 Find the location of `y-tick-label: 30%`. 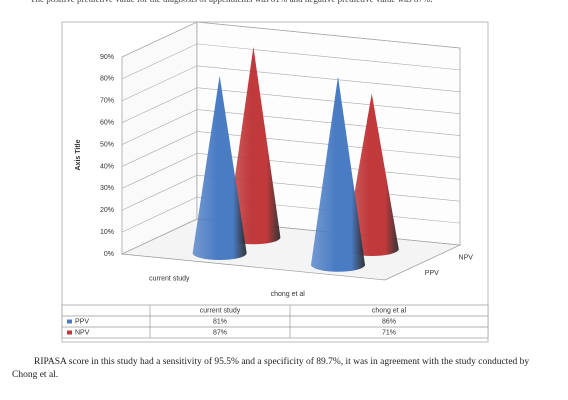

y-tick-label: 30% is located at coordinates (107, 188).